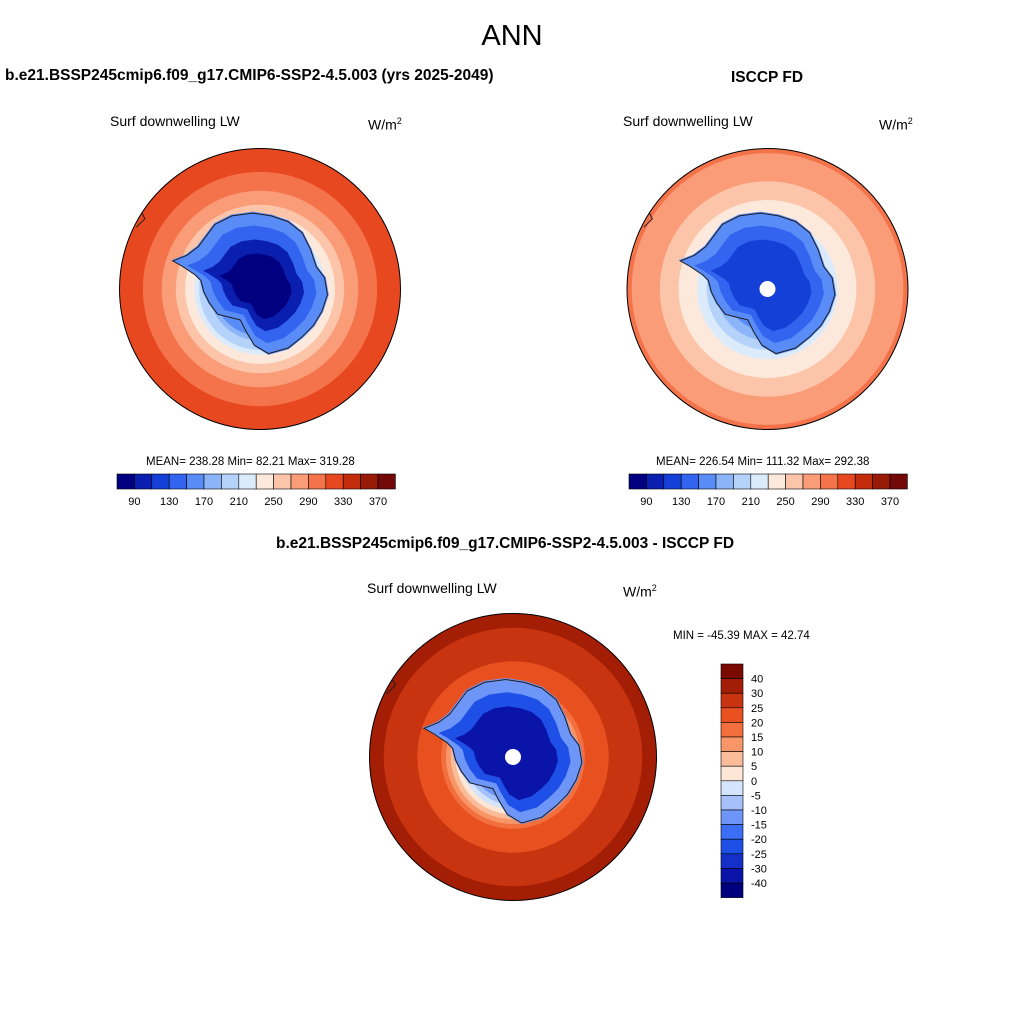 This screenshot has width=1024, height=1024. Describe the element at coordinates (767, 77) in the screenshot. I see `panel2-title: ISCCP FD` at that location.